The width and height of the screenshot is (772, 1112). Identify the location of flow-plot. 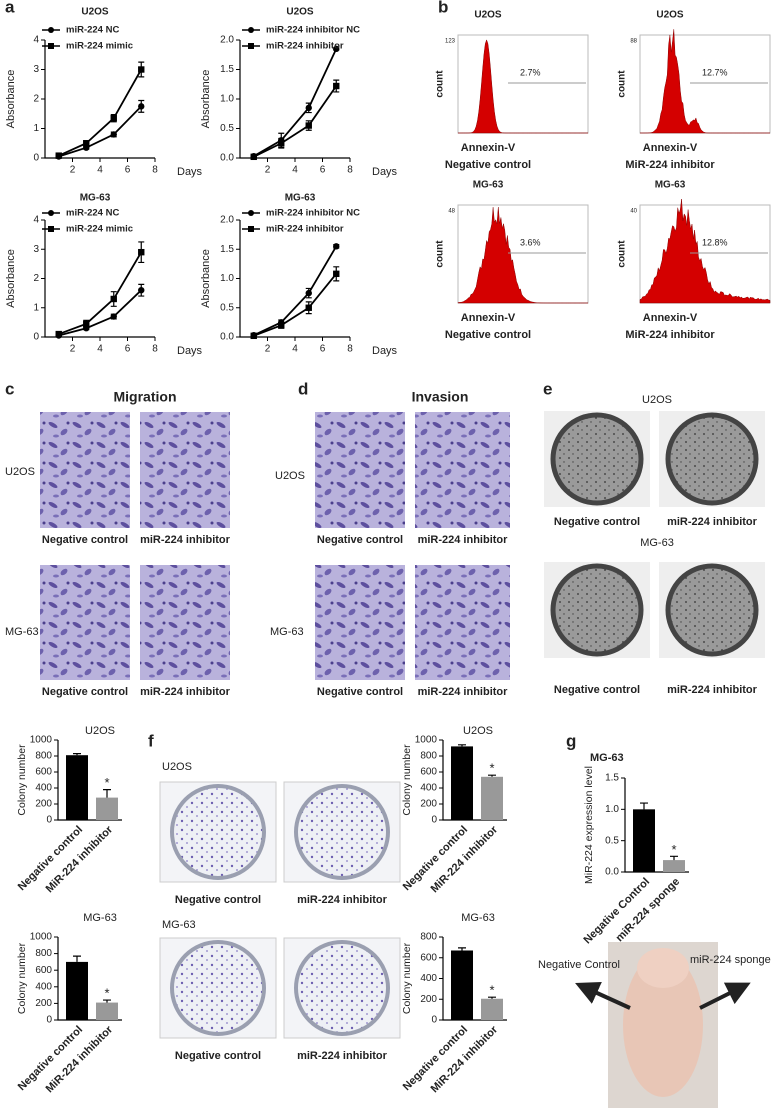
(705, 84).